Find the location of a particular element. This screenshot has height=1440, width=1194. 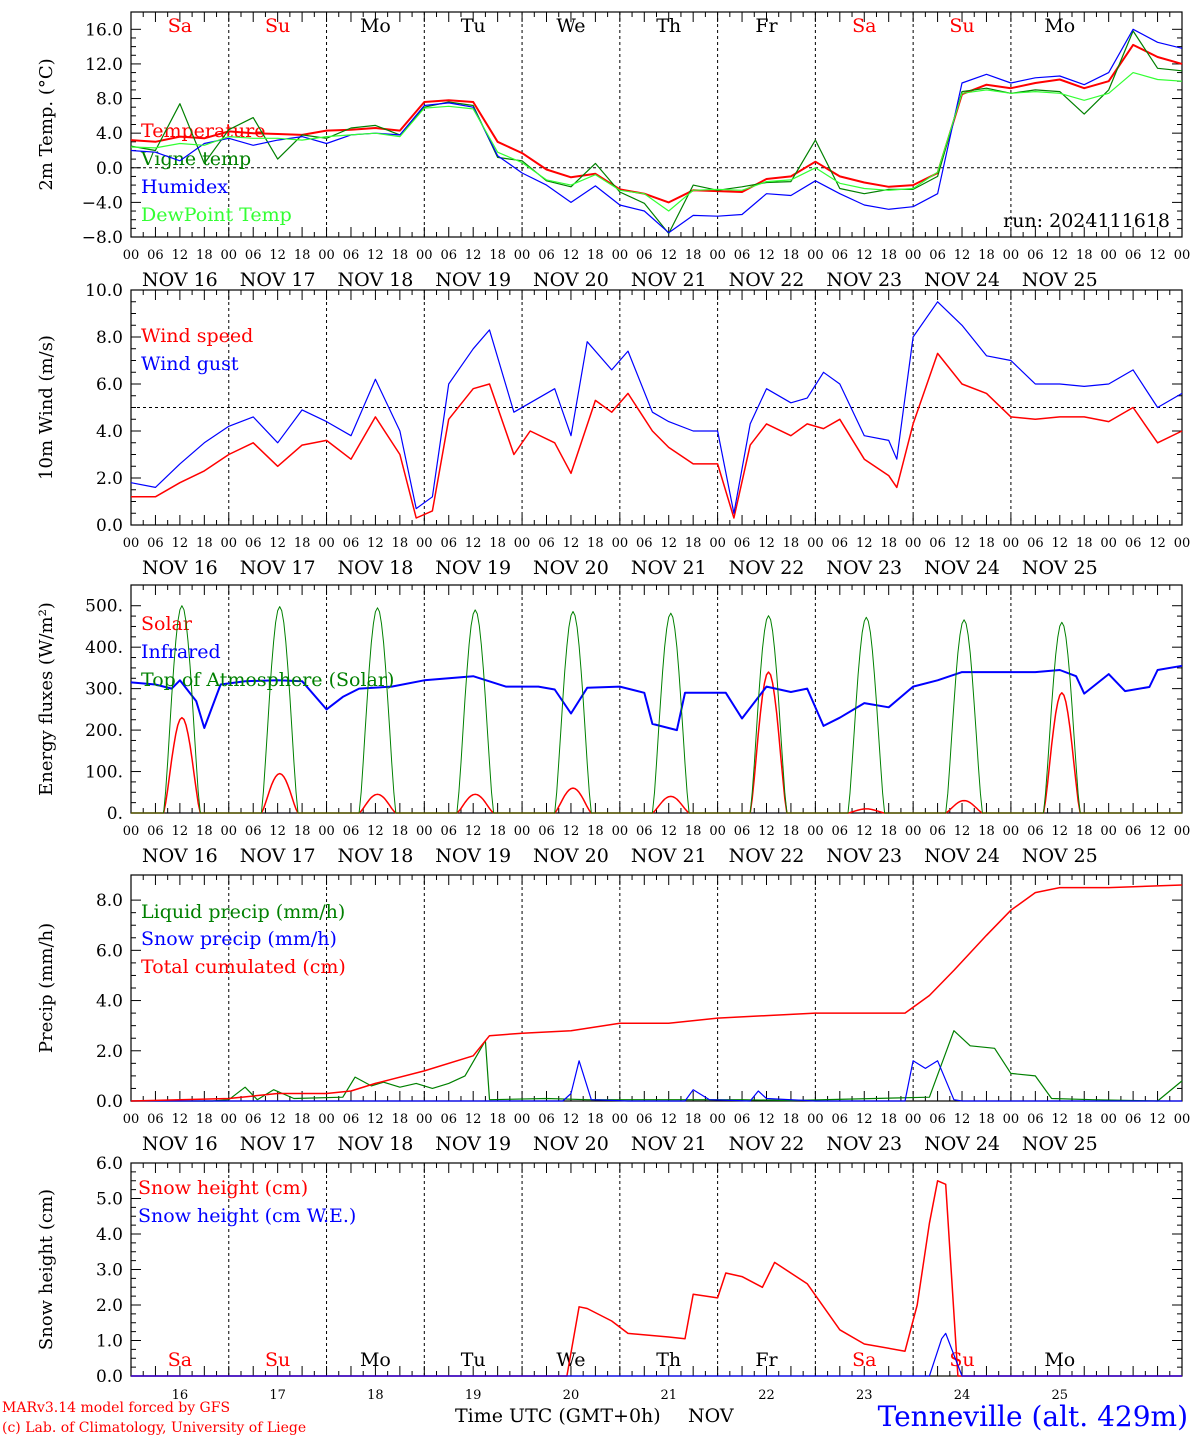

x-day-number: 25 is located at coordinates (1060, 1395).